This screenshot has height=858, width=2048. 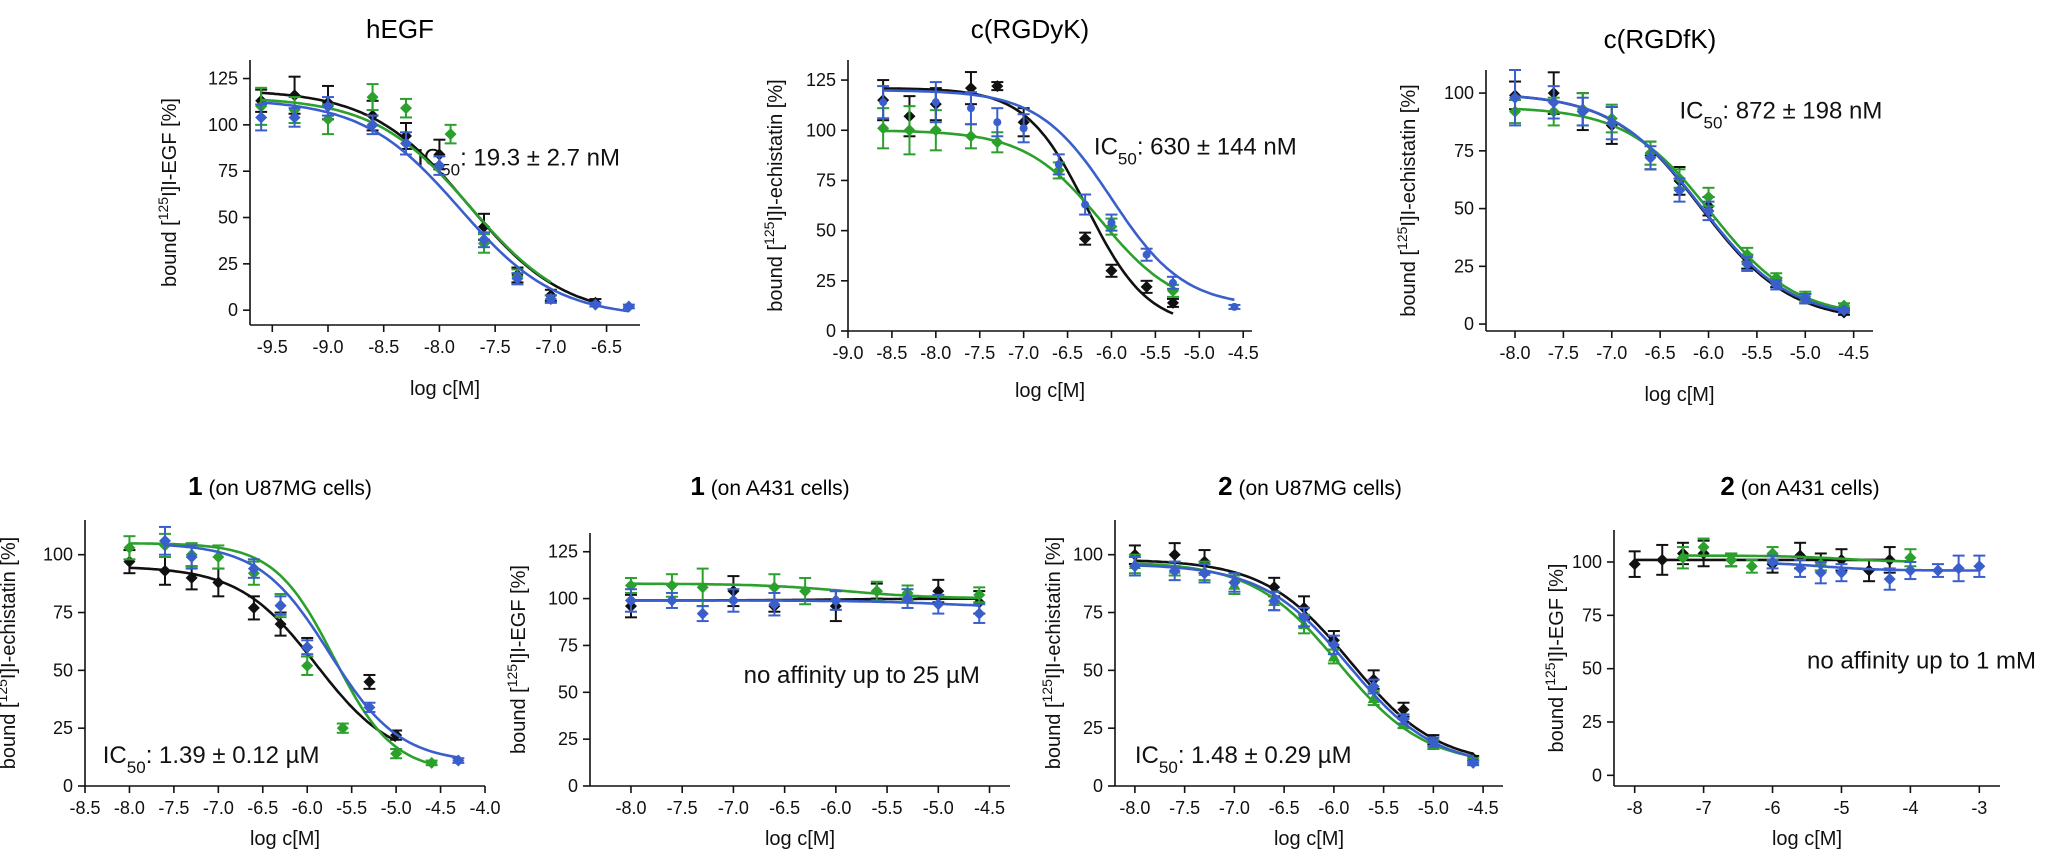 I want to click on panel-title: c(RGDfK), so click(x=1660, y=39).